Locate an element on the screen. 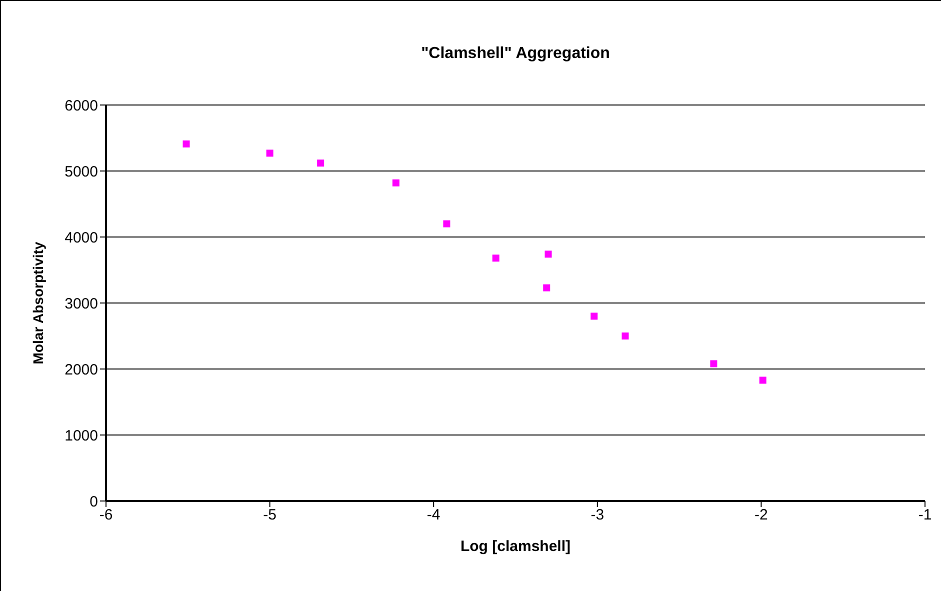  y-tick-label: 6000 is located at coordinates (81, 105).